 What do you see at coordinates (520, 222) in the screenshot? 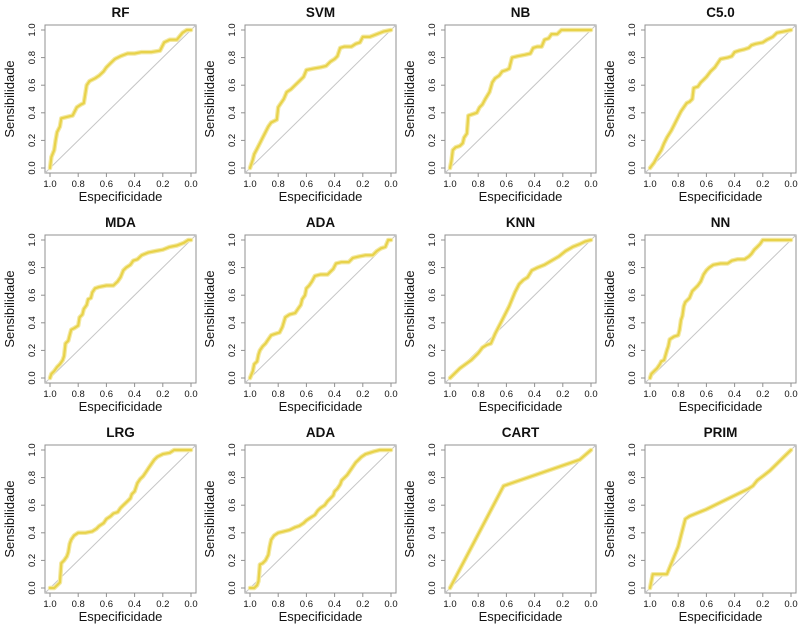
I see `plot-title: KNN` at bounding box center [520, 222].